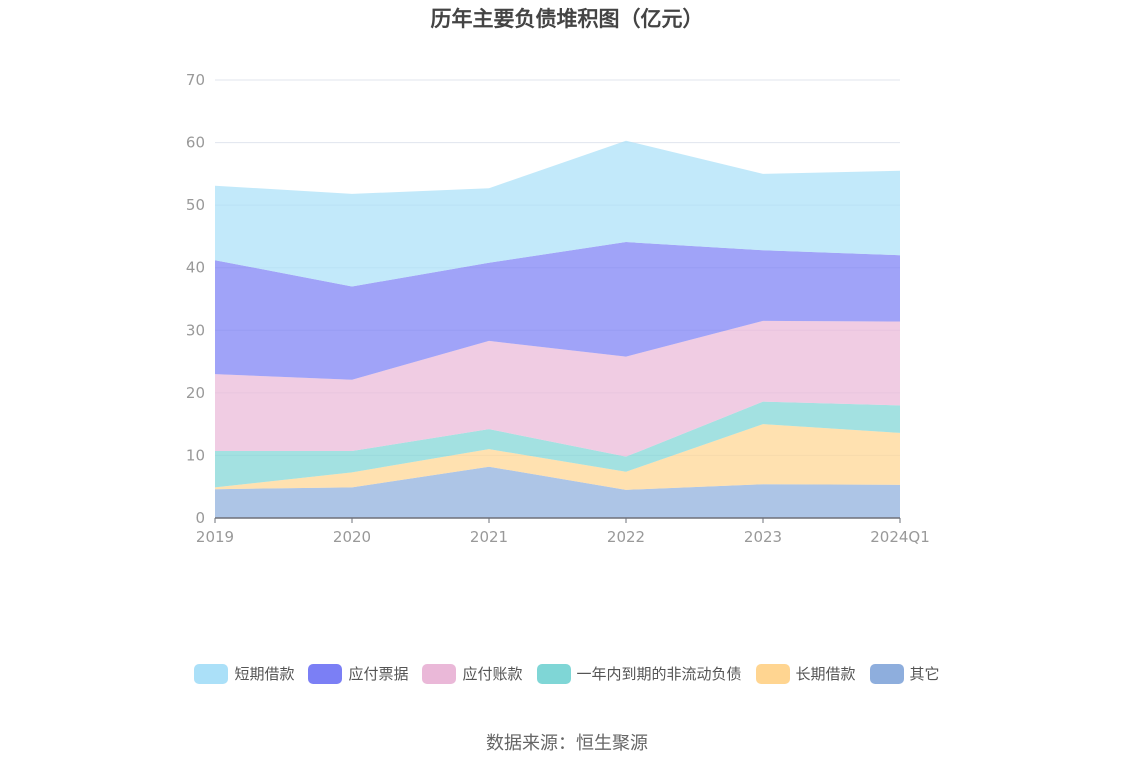 The image size is (1134, 766). I want to click on y-tick-label: 40, so click(195, 268).